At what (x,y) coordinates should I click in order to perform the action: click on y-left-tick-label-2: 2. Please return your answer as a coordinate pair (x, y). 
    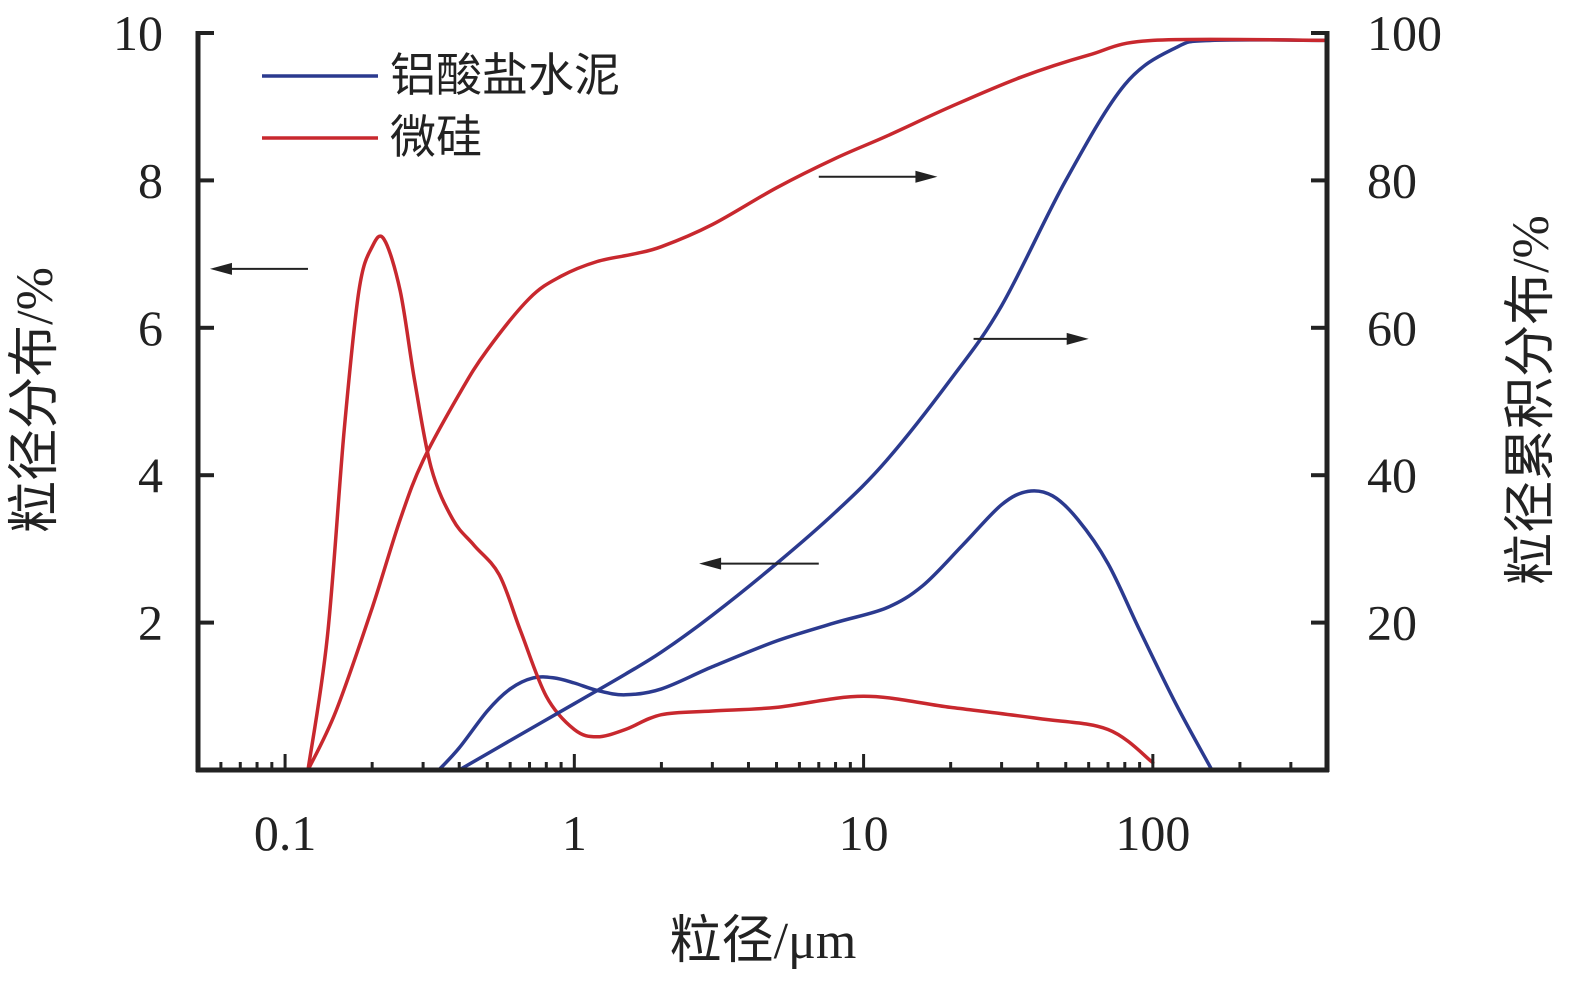
    Looking at the image, I should click on (150, 623).